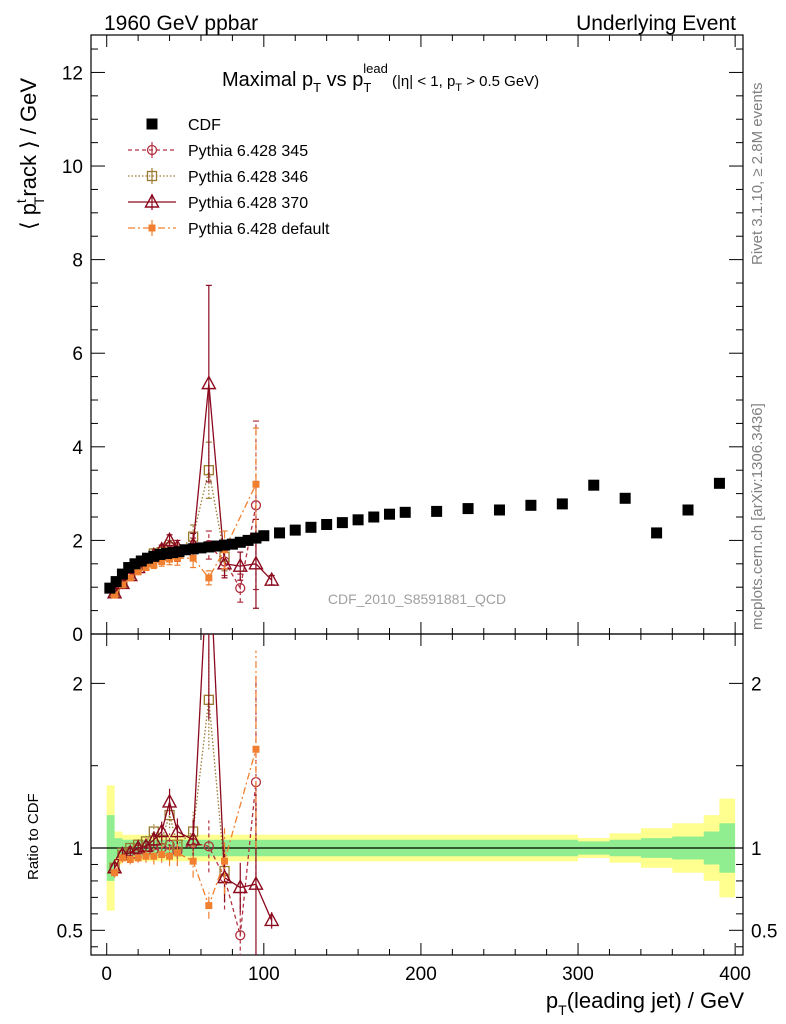 The width and height of the screenshot is (786, 1024). Describe the element at coordinates (375, 68) in the screenshot. I see `title-sup-lead: lead` at that location.